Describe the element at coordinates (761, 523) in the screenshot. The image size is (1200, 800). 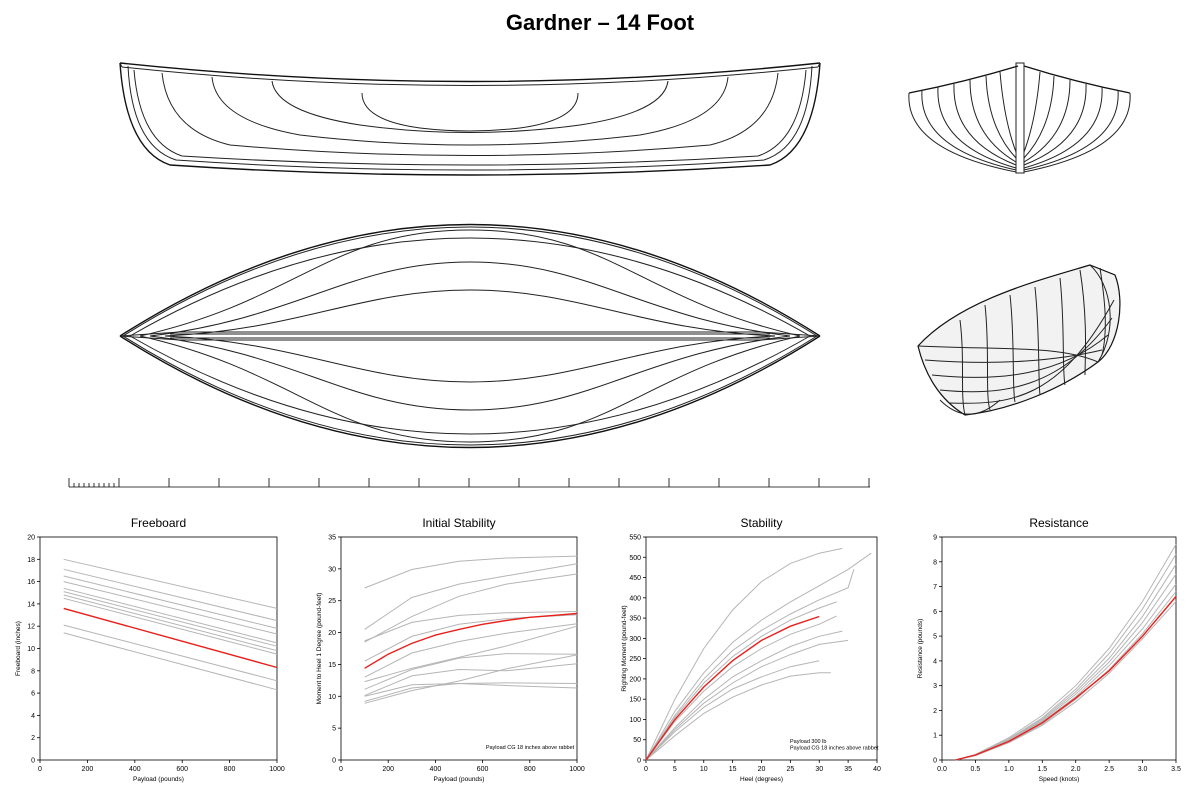
I see `chart-title: Stability` at that location.